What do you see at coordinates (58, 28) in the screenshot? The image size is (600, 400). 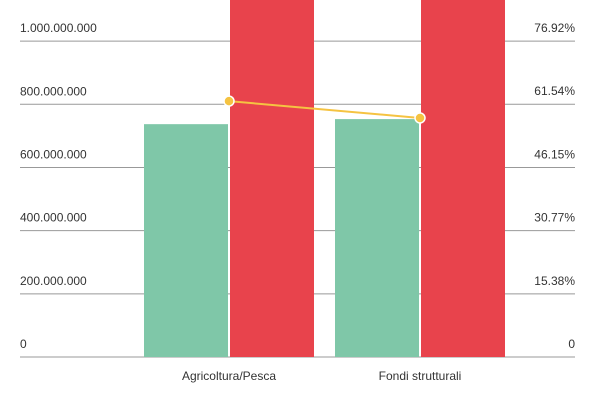 I see `y-tick-label: 1.000.000.000` at bounding box center [58, 28].